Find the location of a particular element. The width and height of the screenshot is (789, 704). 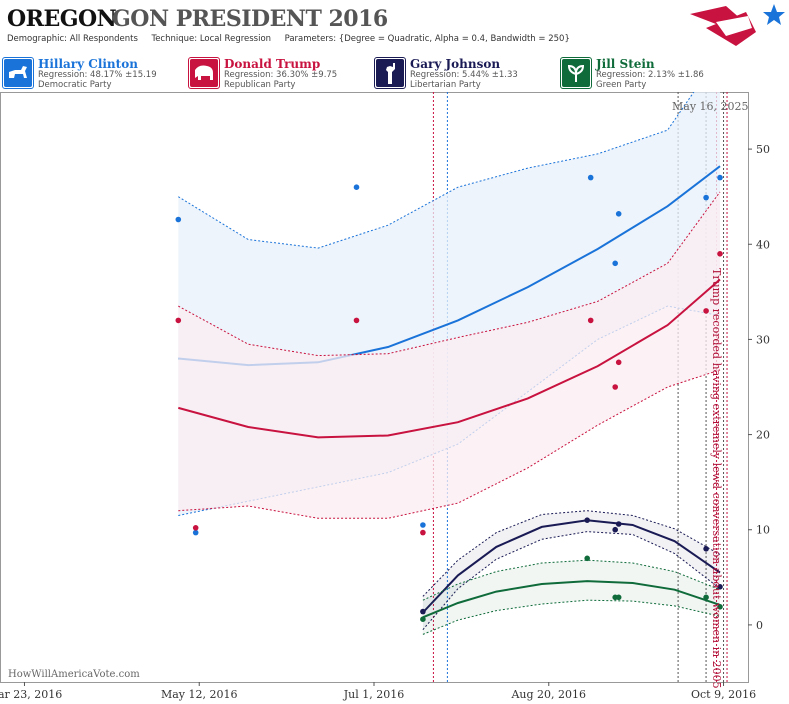

x-tick-label: Aug 20, 2016 is located at coordinates (548, 694).